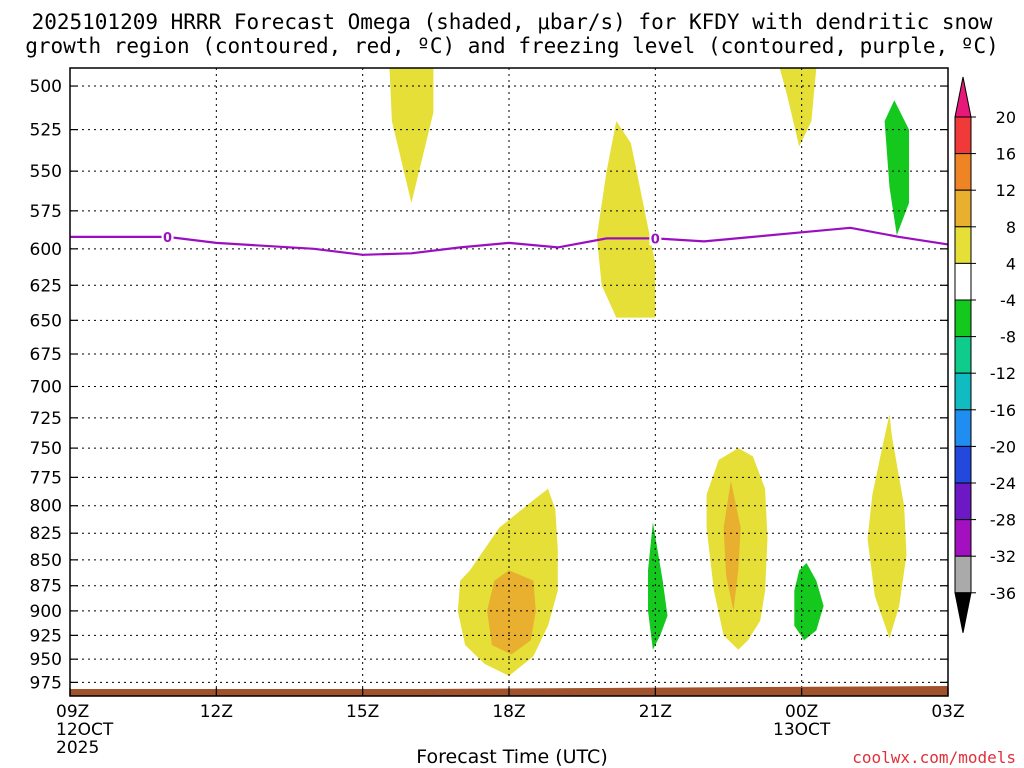 This screenshot has height=768, width=1024. What do you see at coordinates (1008, 337) in the screenshot?
I see `colorbar-label--8: -8` at bounding box center [1008, 337].